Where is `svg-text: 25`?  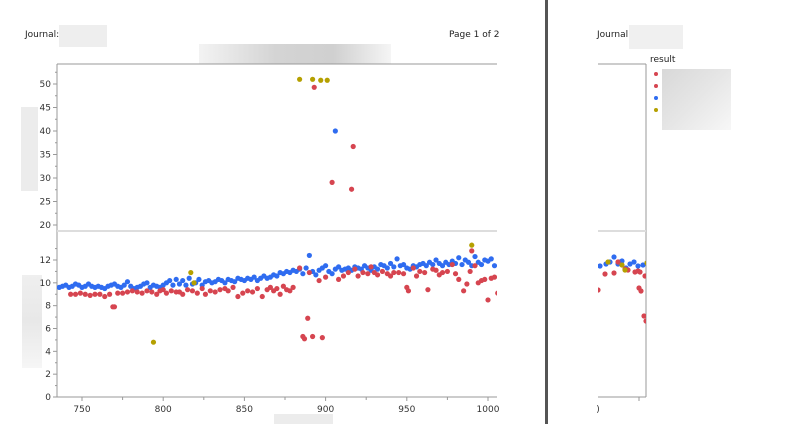 svg-text: 25 is located at coordinates (45, 203).